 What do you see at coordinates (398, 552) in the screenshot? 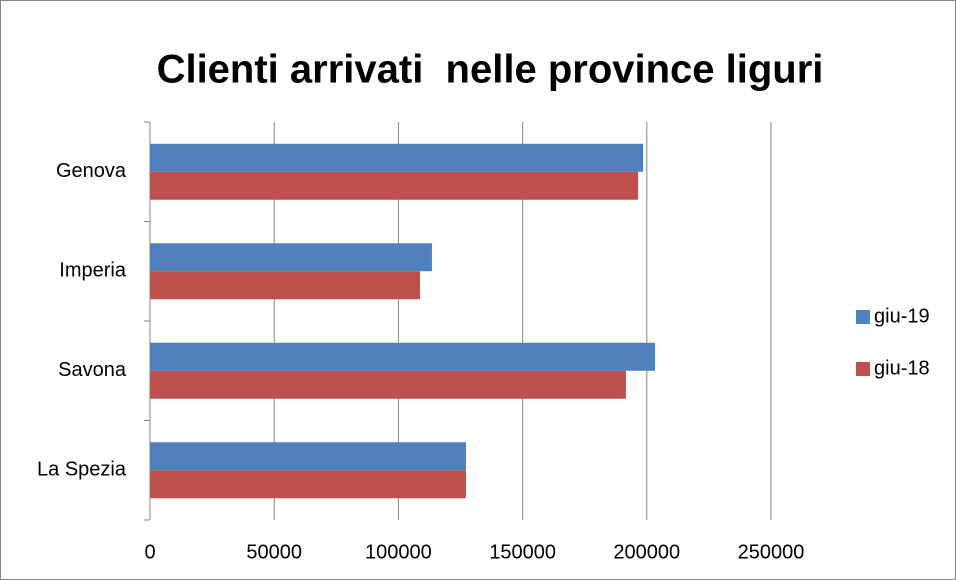
I see `x-tick-label: 100000` at bounding box center [398, 552].